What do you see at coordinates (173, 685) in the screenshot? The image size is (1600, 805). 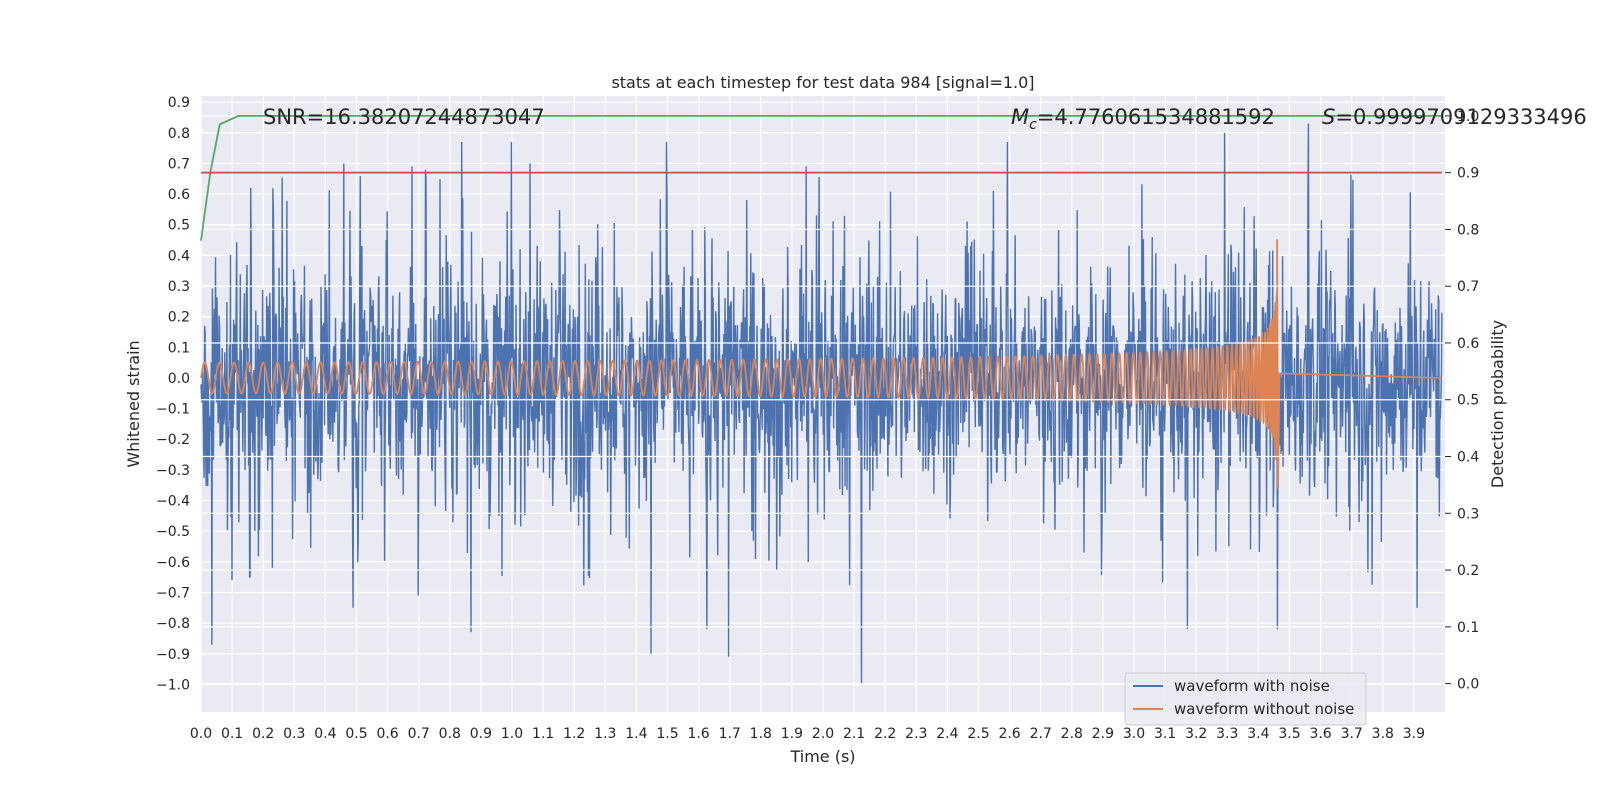 I see `y-tick-label: −1.0` at bounding box center [173, 685].